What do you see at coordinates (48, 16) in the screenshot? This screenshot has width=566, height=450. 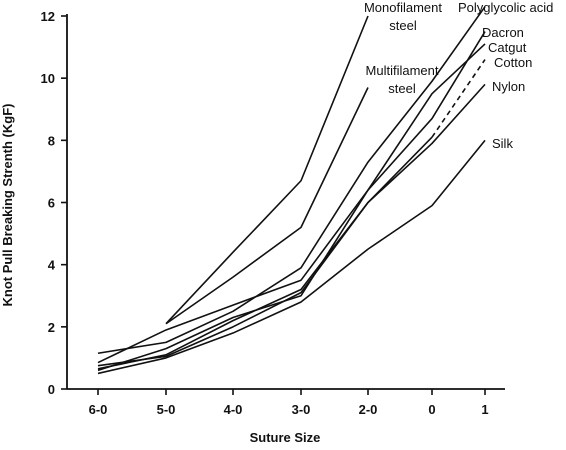 I see `y-tick-label: 12` at bounding box center [48, 16].